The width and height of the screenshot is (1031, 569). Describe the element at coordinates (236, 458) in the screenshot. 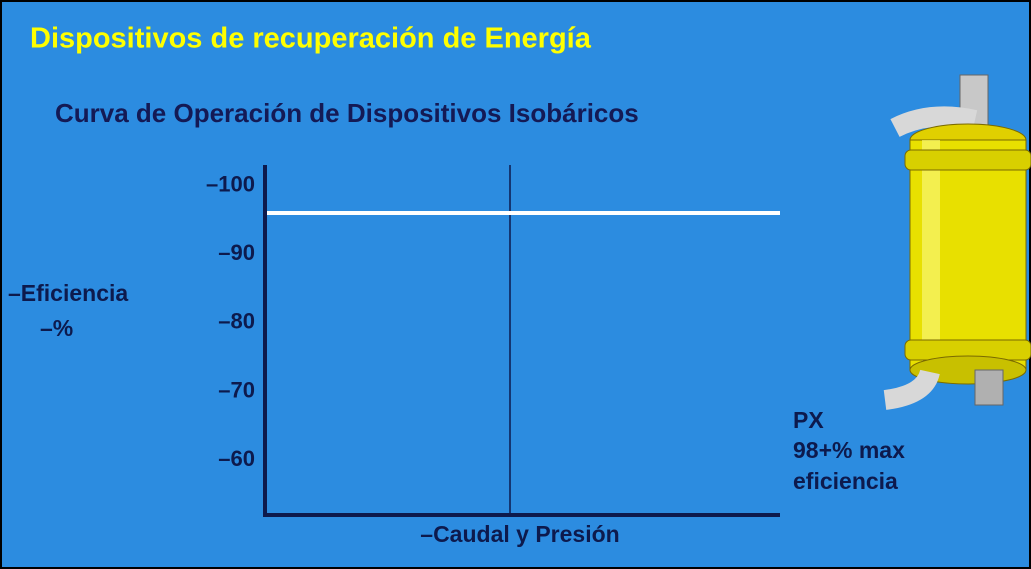

I see `y-tick-label: –60` at that location.